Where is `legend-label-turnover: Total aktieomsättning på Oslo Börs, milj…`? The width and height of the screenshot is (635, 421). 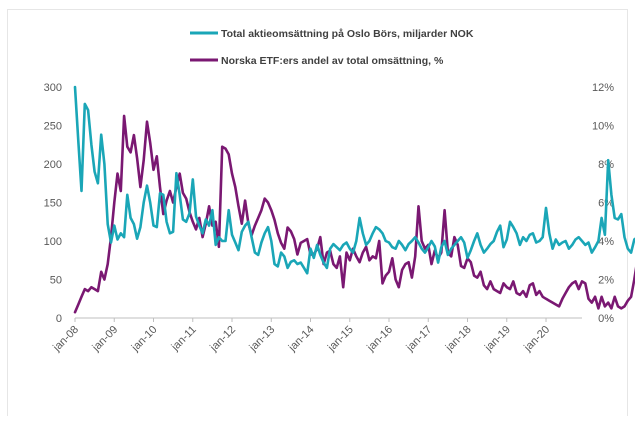
legend-label-turnover: Total aktieomsättning på Oslo Börs, milj… is located at coordinates (347, 34).